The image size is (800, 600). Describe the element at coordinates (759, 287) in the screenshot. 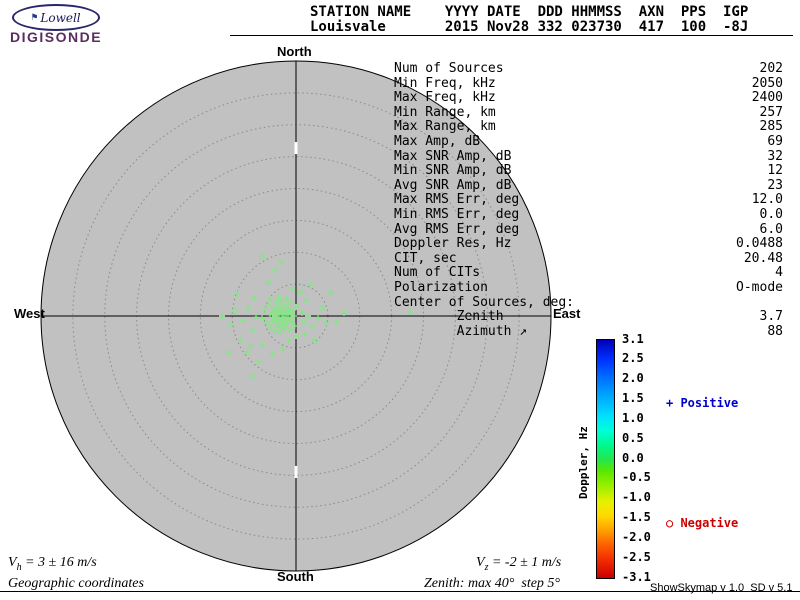

I see `stat-value: O-mode` at that location.